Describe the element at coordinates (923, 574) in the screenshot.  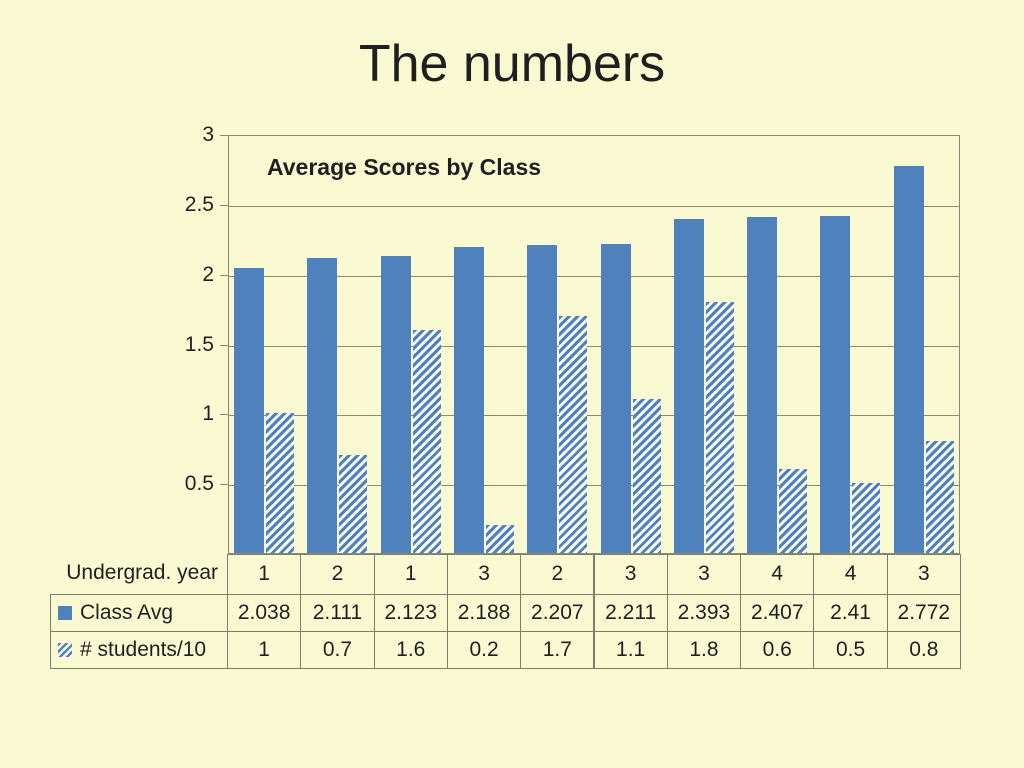
I see `category-cell-9: 3` at that location.